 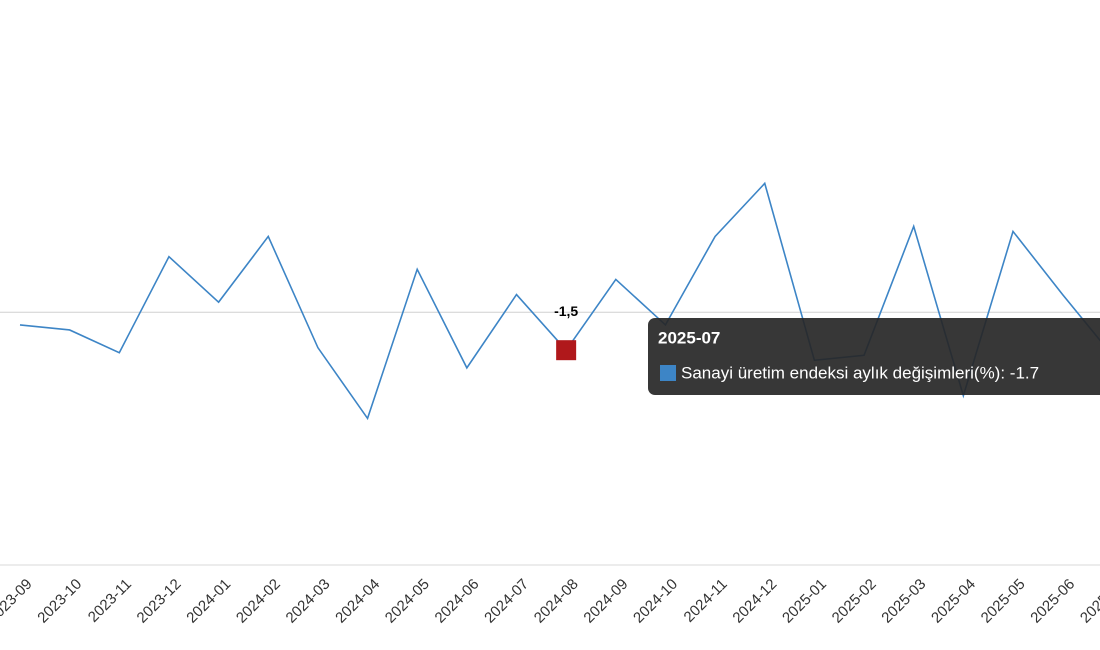 I want to click on x-tick-label: 2023-09, so click(x=18, y=601).